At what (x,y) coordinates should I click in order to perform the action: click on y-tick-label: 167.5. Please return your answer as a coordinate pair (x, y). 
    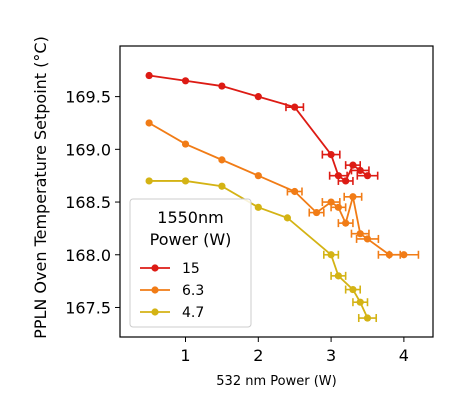
    Looking at the image, I should click on (88, 307).